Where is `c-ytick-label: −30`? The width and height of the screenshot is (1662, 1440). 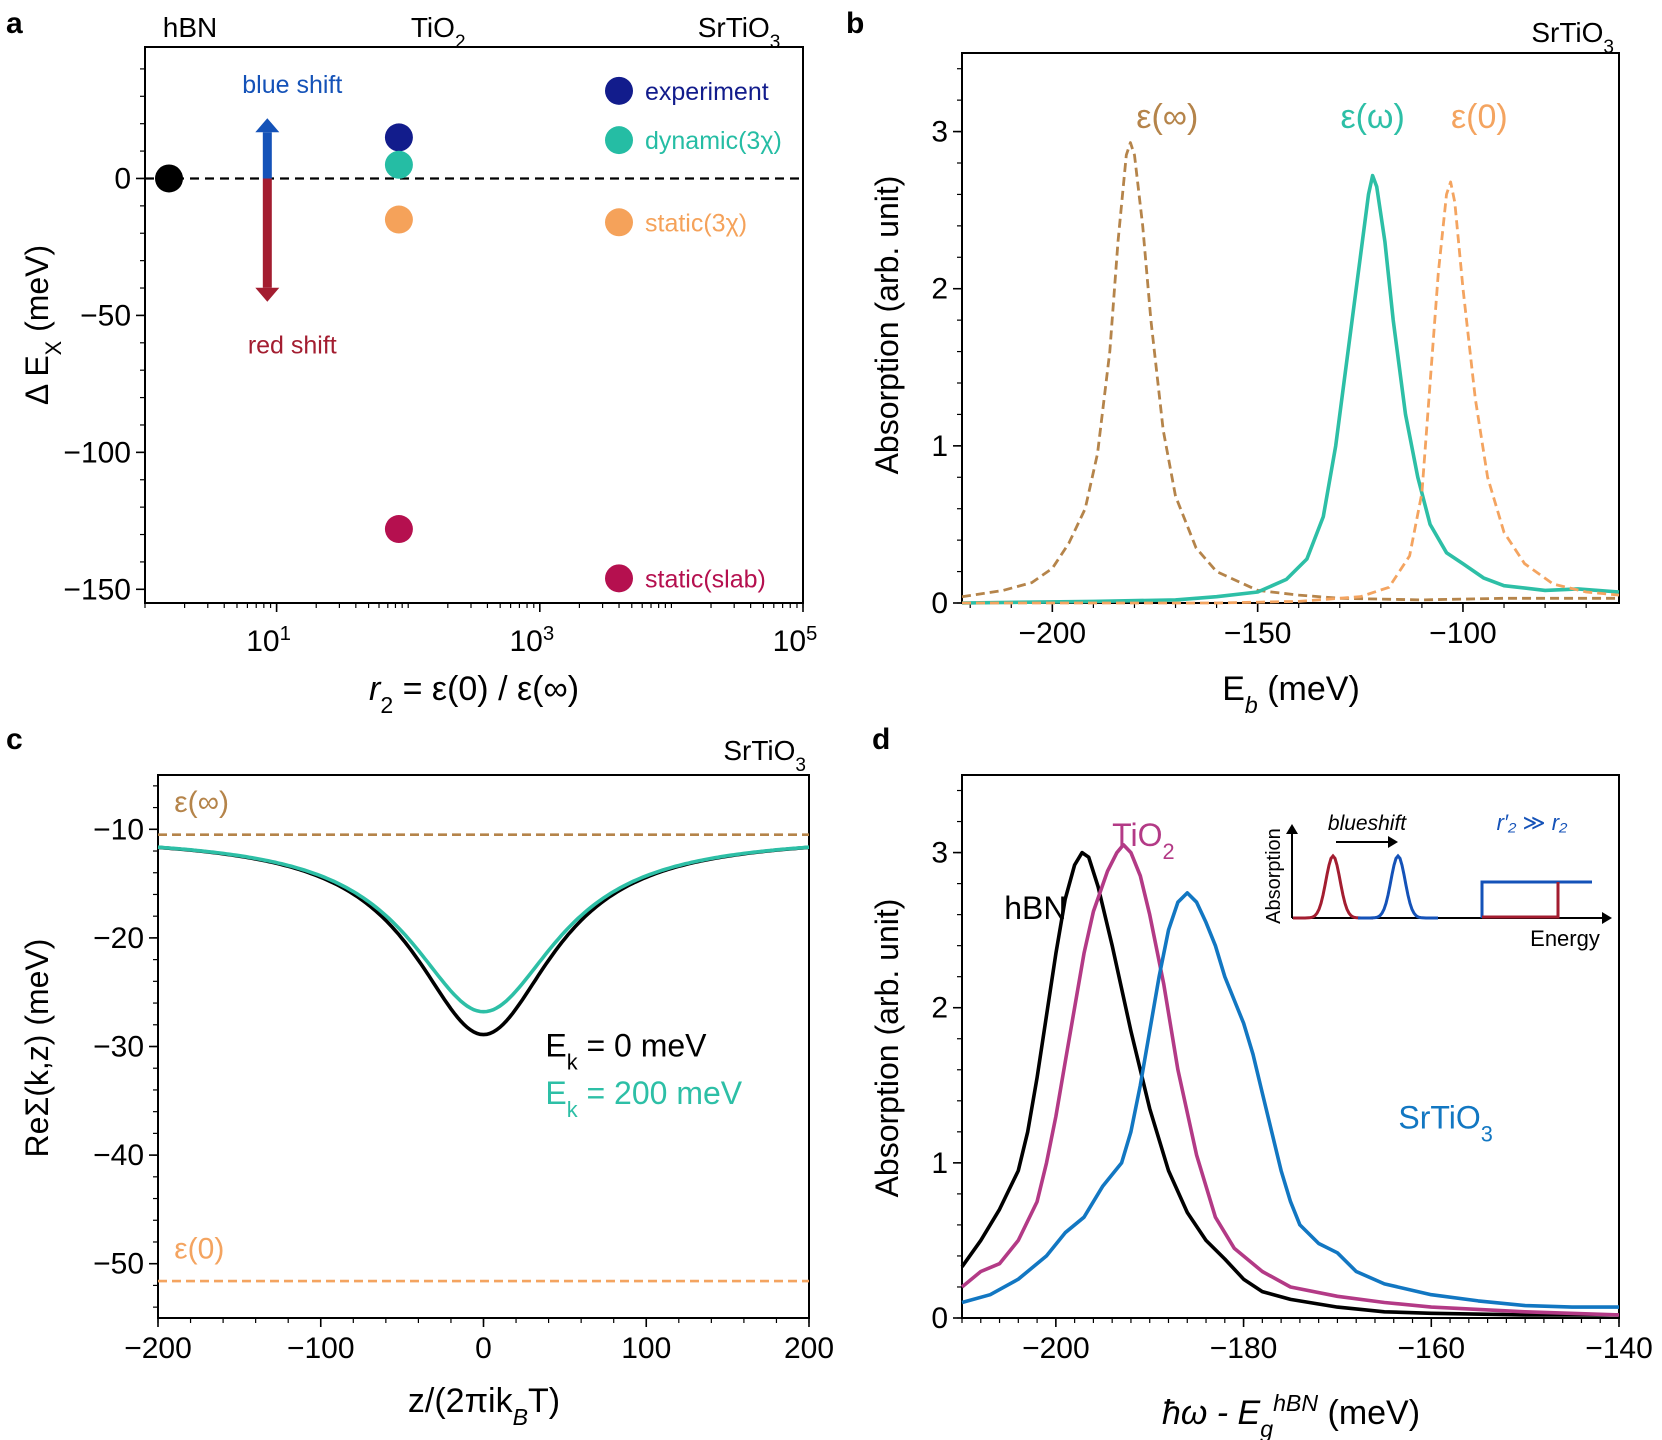 c-ytick-label: −30 is located at coordinates (118, 1047).